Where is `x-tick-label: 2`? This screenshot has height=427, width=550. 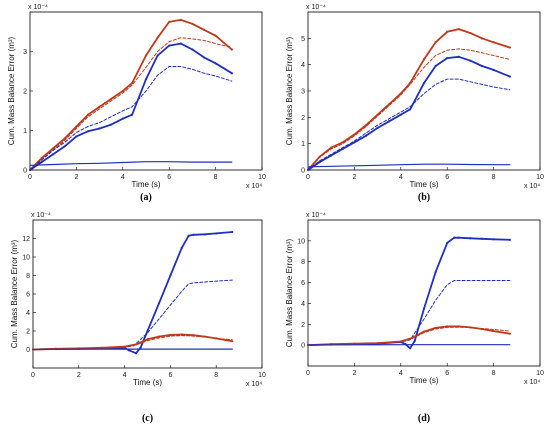
x-tick-label: 2 is located at coordinates (354, 177).